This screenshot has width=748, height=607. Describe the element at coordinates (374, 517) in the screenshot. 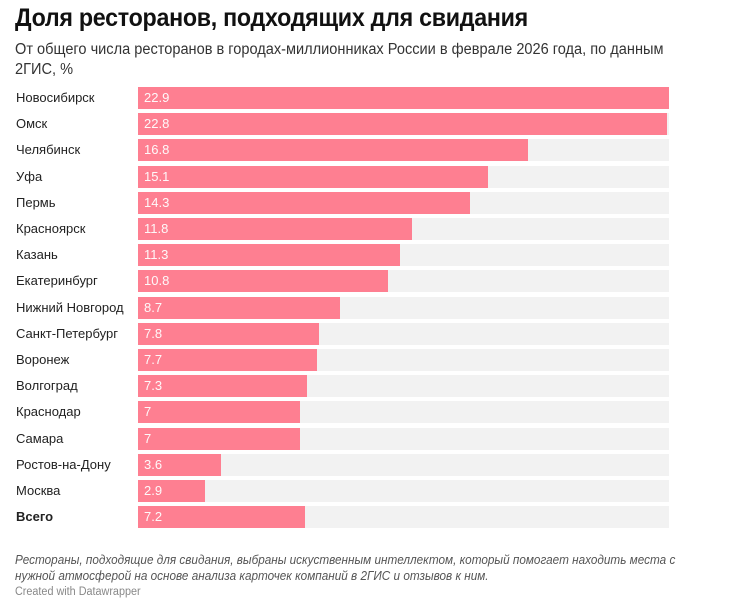

I see `bar-row: Всего 7.2` at that location.